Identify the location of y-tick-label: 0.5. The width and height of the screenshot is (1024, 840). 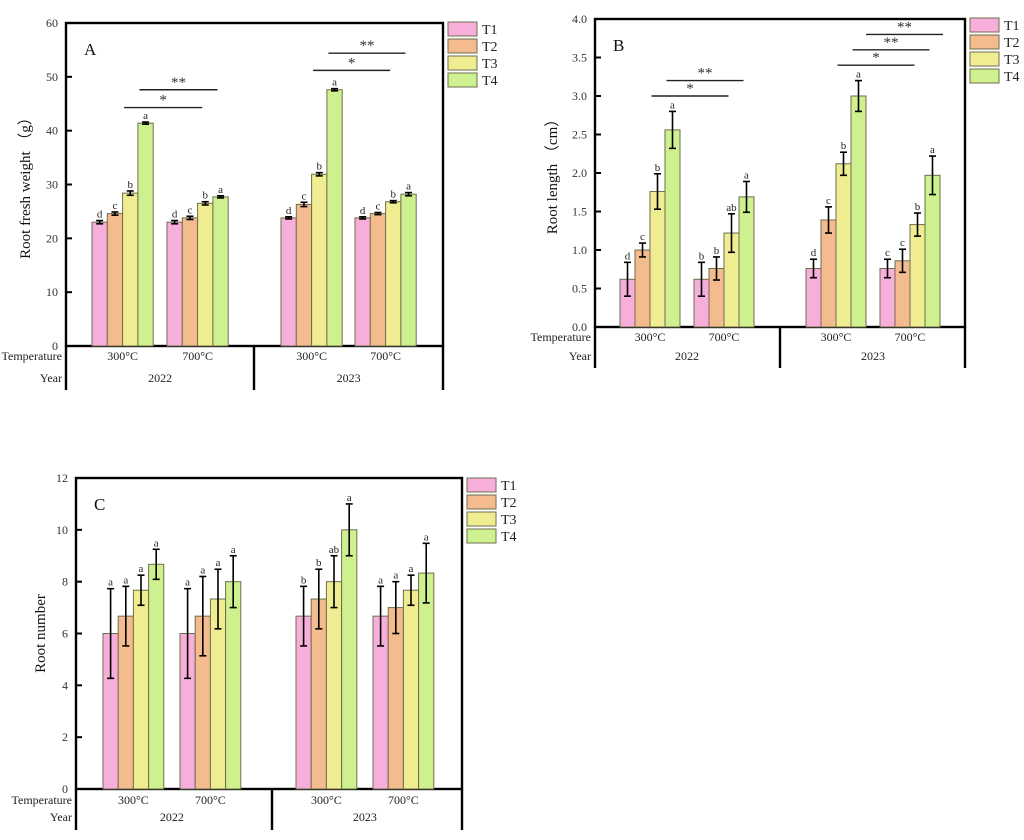
(579, 289).